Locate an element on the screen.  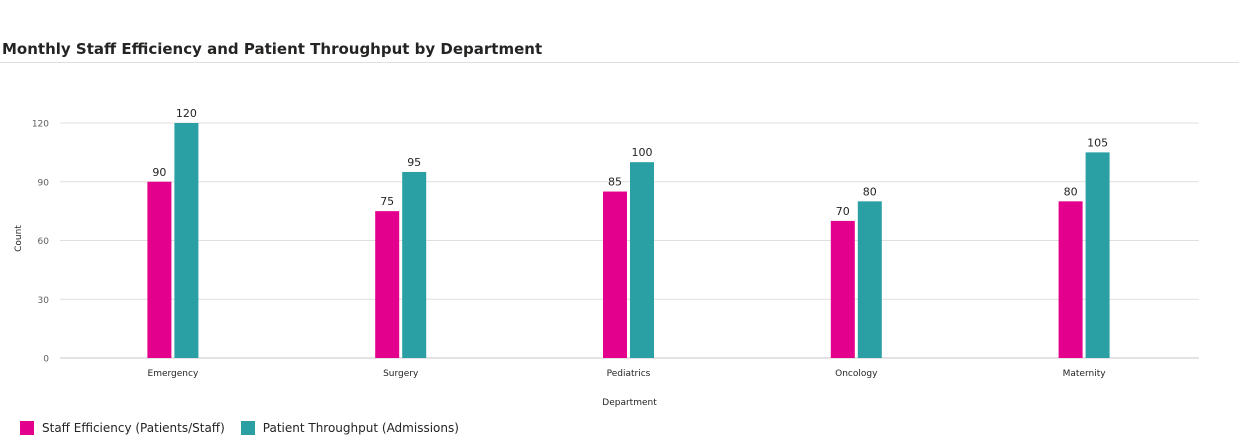
title-divider is located at coordinates (619, 62).